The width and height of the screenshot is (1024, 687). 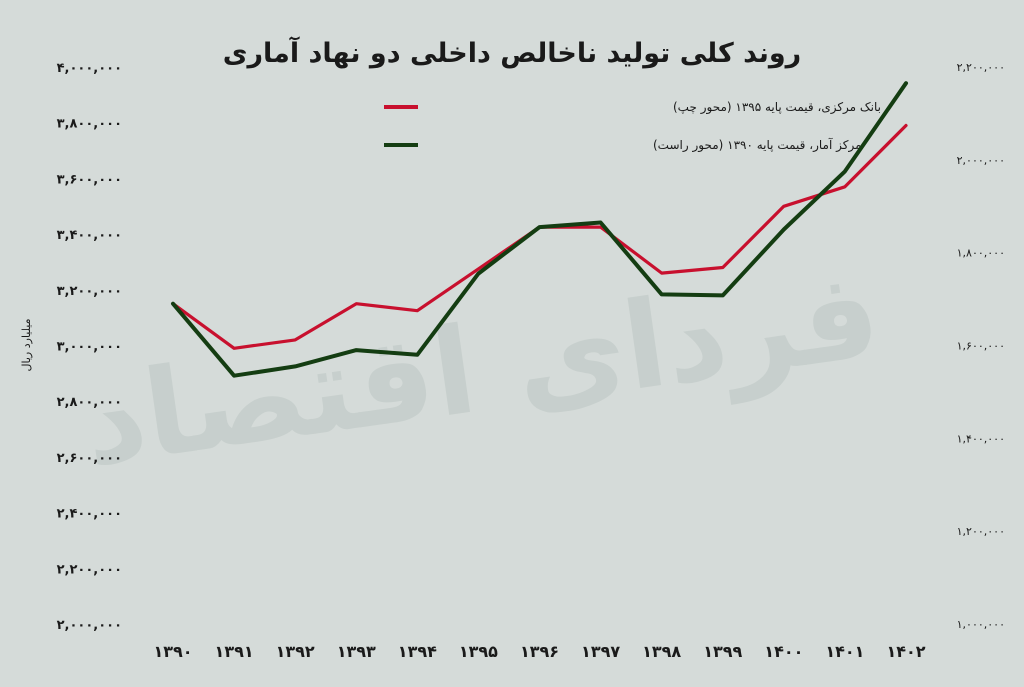 What do you see at coordinates (777, 107) in the screenshot?
I see `legend-label-central-bank: بانک مرکزی، قیمت پایه ۱۳۹۵ (محور چپ)` at bounding box center [777, 107].